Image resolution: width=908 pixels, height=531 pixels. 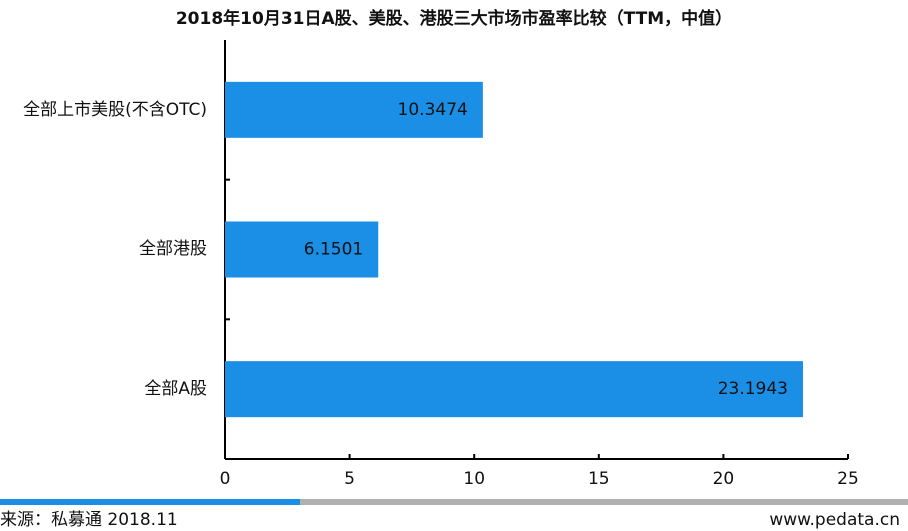 I want to click on y-tick-label: 全部上市美股(不含OTC), so click(x=115, y=109).